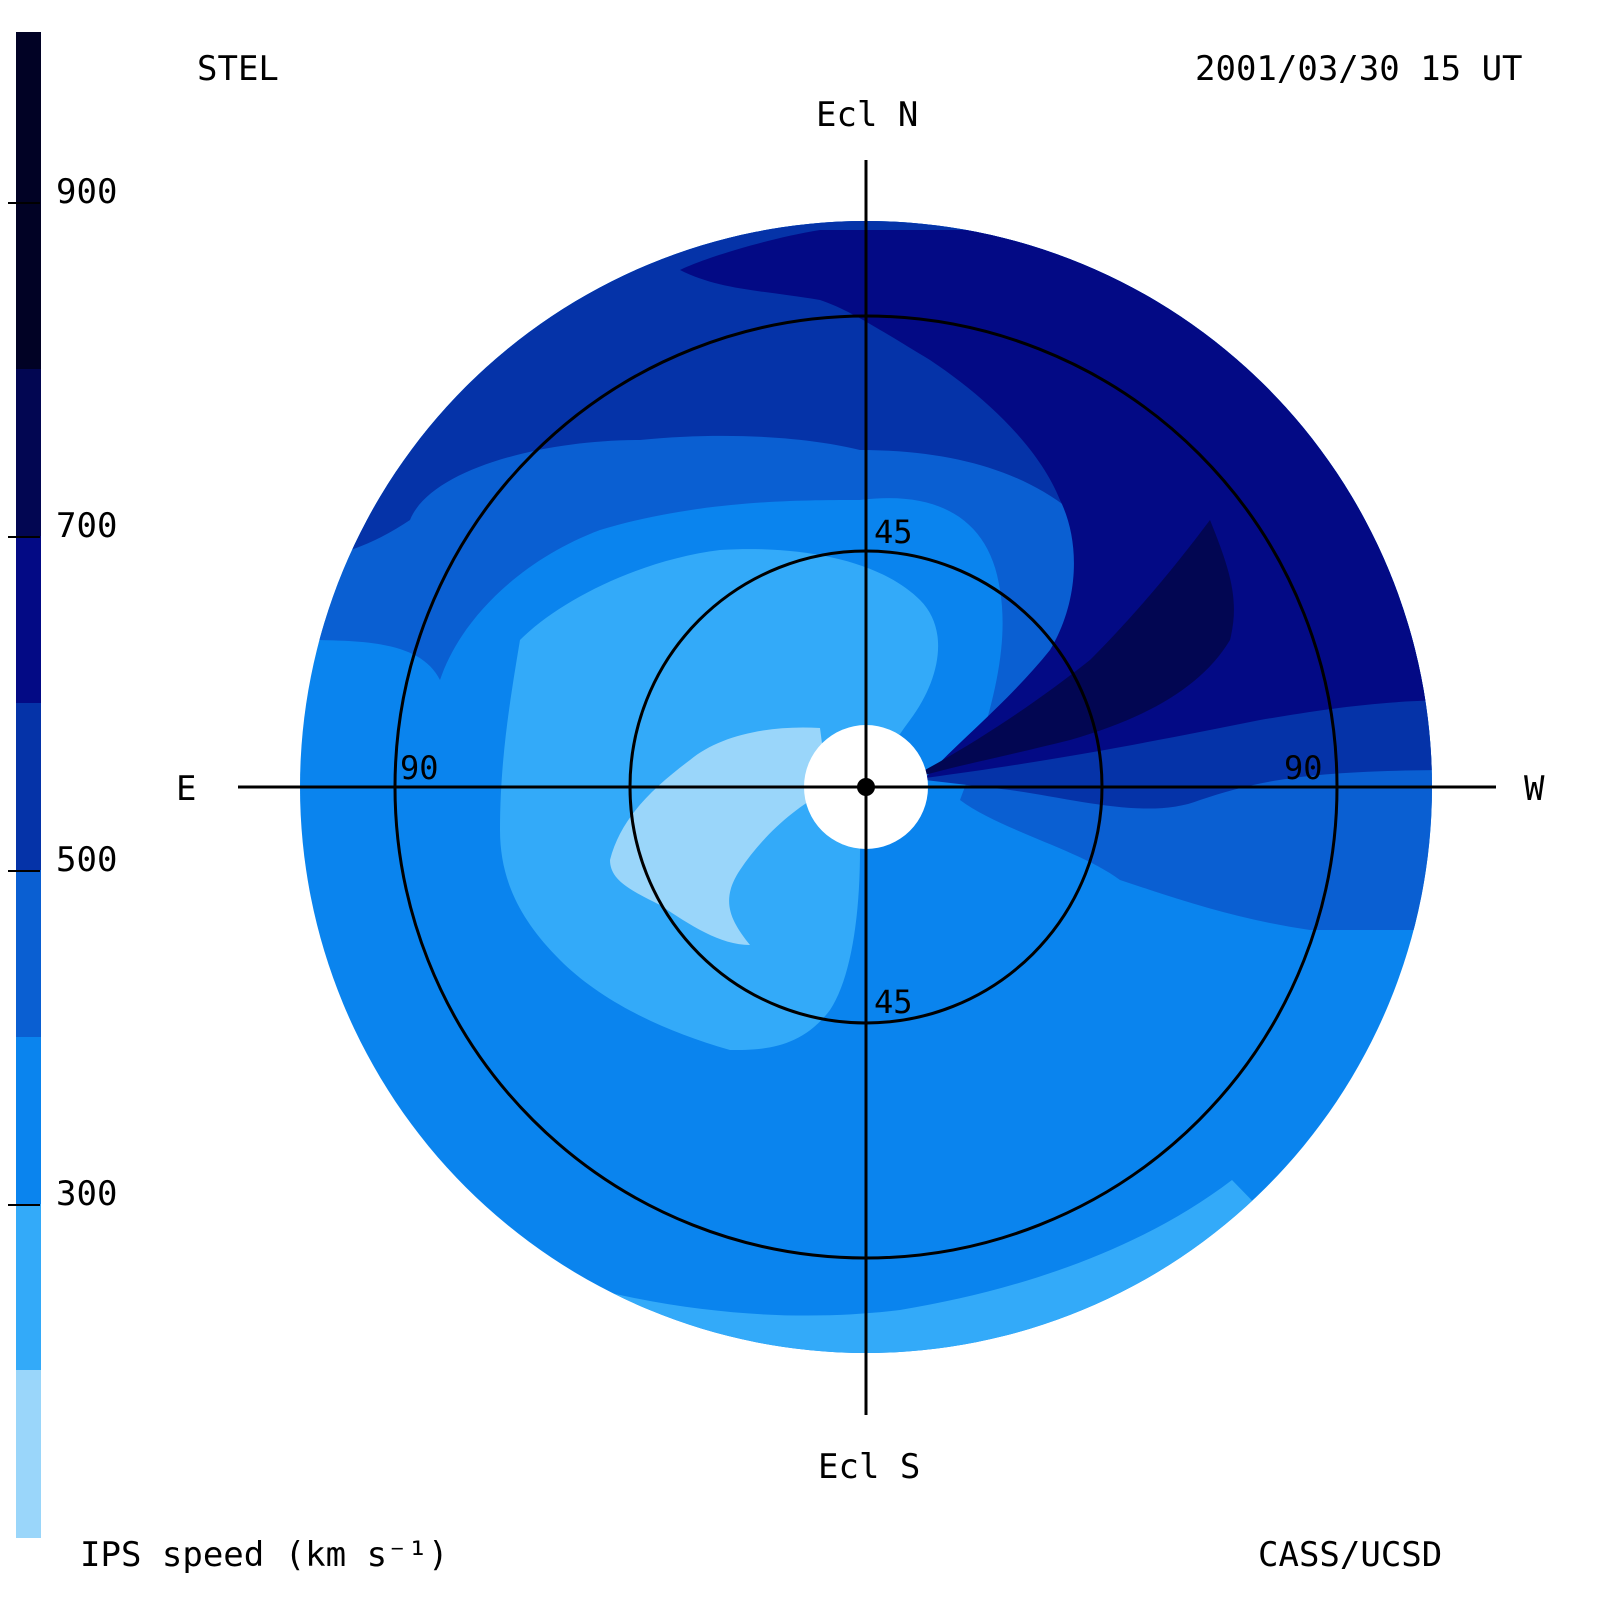 The image size is (1600, 1600). Describe the element at coordinates (893, 1002) in the screenshot. I see `ring-label-45-lower: 45` at that location.